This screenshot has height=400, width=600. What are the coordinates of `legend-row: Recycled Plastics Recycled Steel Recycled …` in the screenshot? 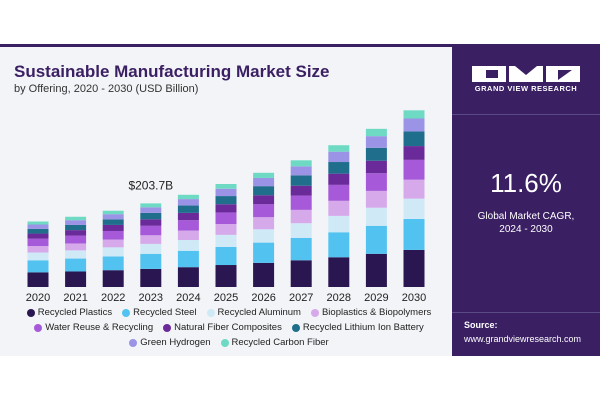 It's located at (229, 312).